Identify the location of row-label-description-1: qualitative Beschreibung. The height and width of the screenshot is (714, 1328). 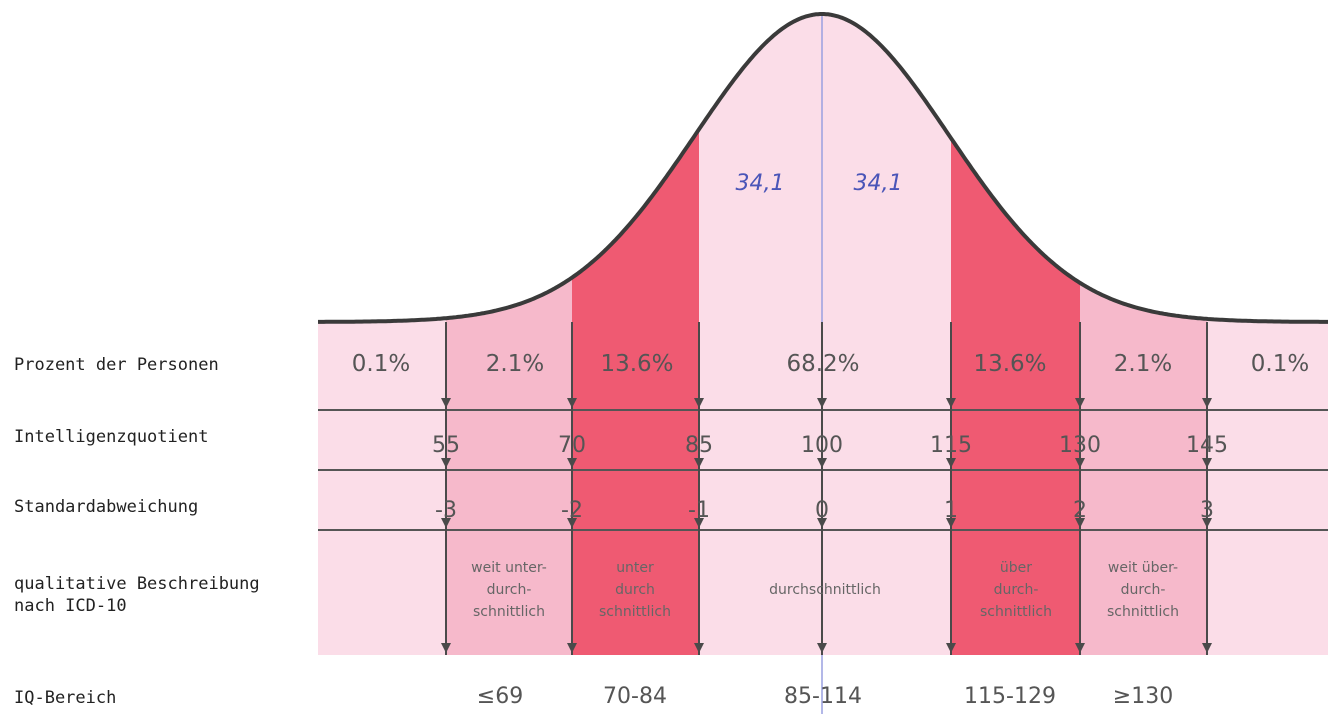
(137, 584).